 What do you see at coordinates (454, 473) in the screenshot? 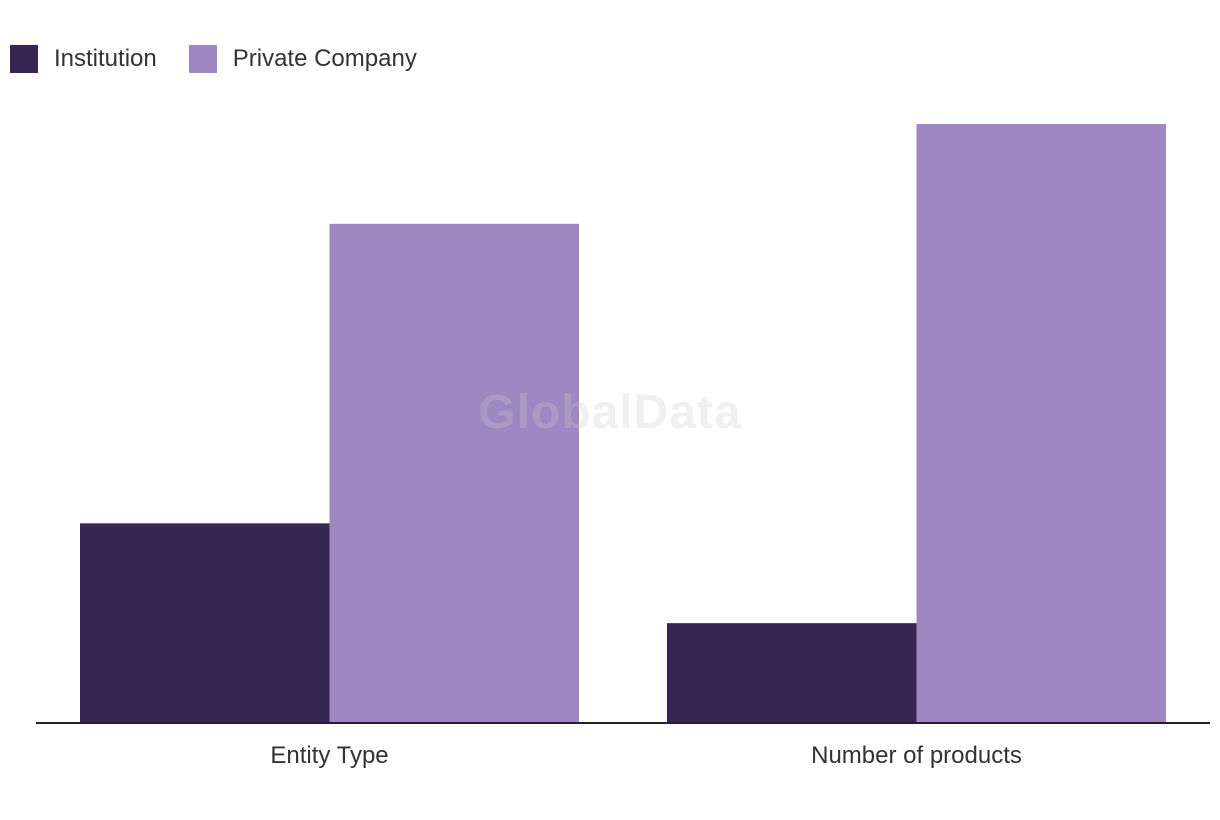
I see `bar-private-company-entity-type` at bounding box center [454, 473].